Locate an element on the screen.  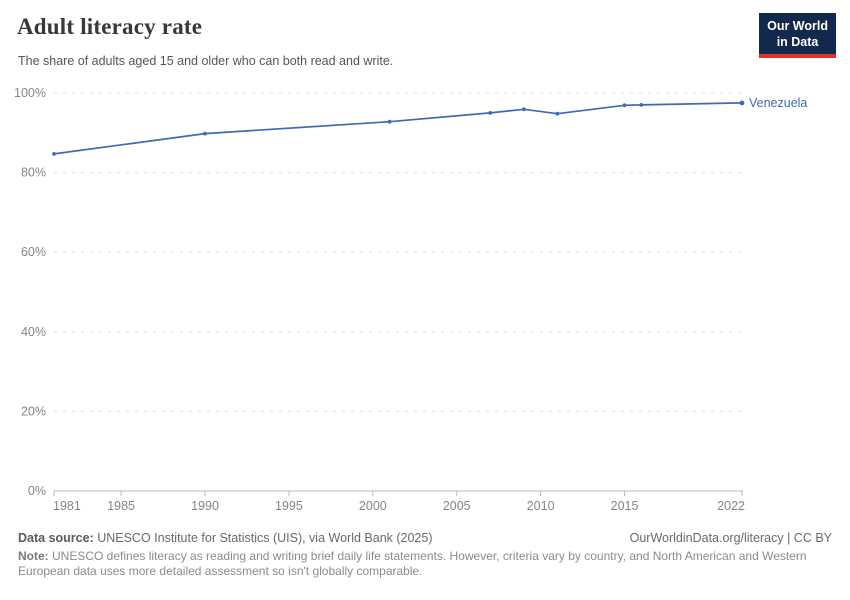
x-tick-label: 1990 is located at coordinates (205, 506).